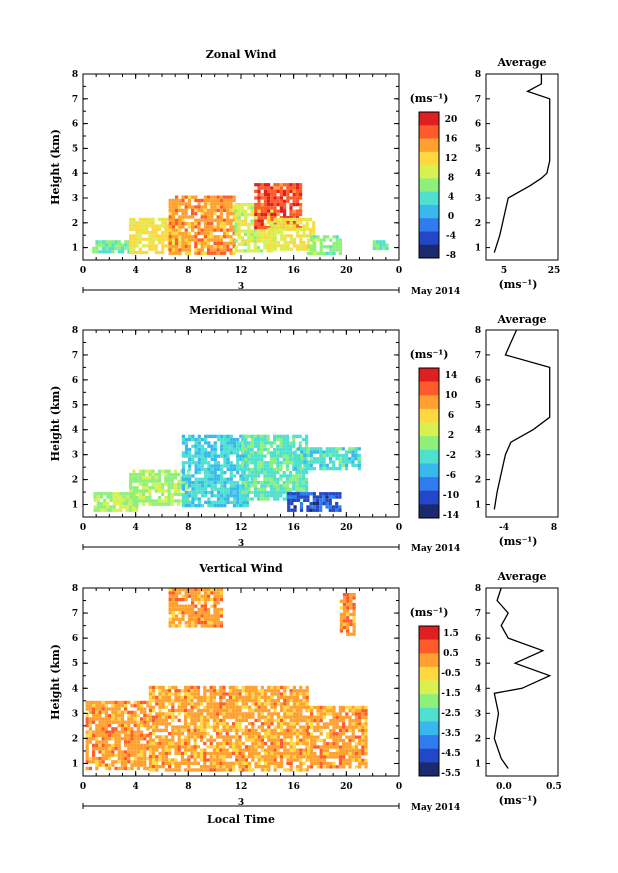  Describe the element at coordinates (518, 800) in the screenshot. I see `avg-unit-label: (ms⁻¹)` at that location.